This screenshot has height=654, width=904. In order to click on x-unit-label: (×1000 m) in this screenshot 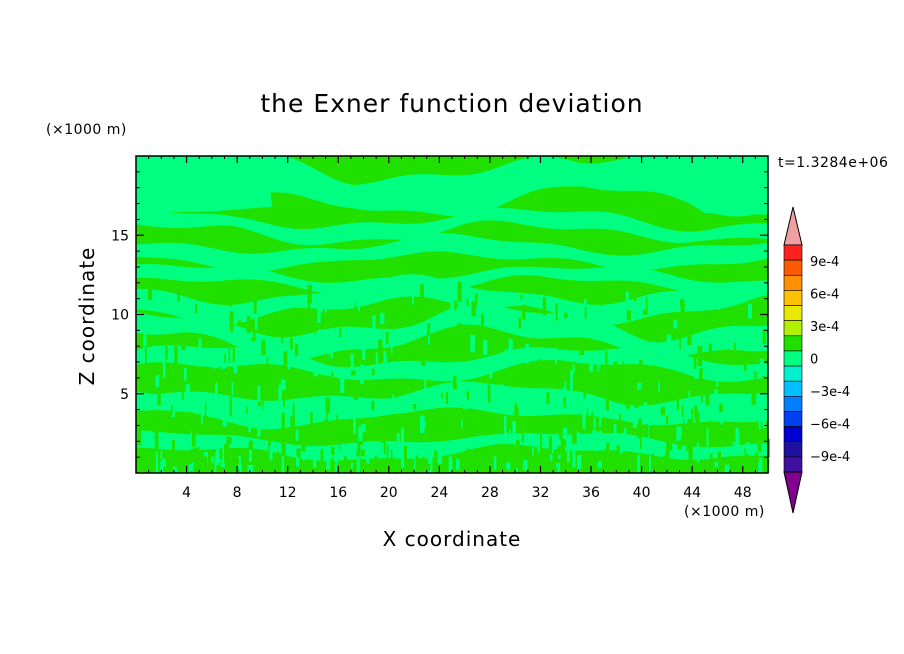, I will do `click(724, 512)`.